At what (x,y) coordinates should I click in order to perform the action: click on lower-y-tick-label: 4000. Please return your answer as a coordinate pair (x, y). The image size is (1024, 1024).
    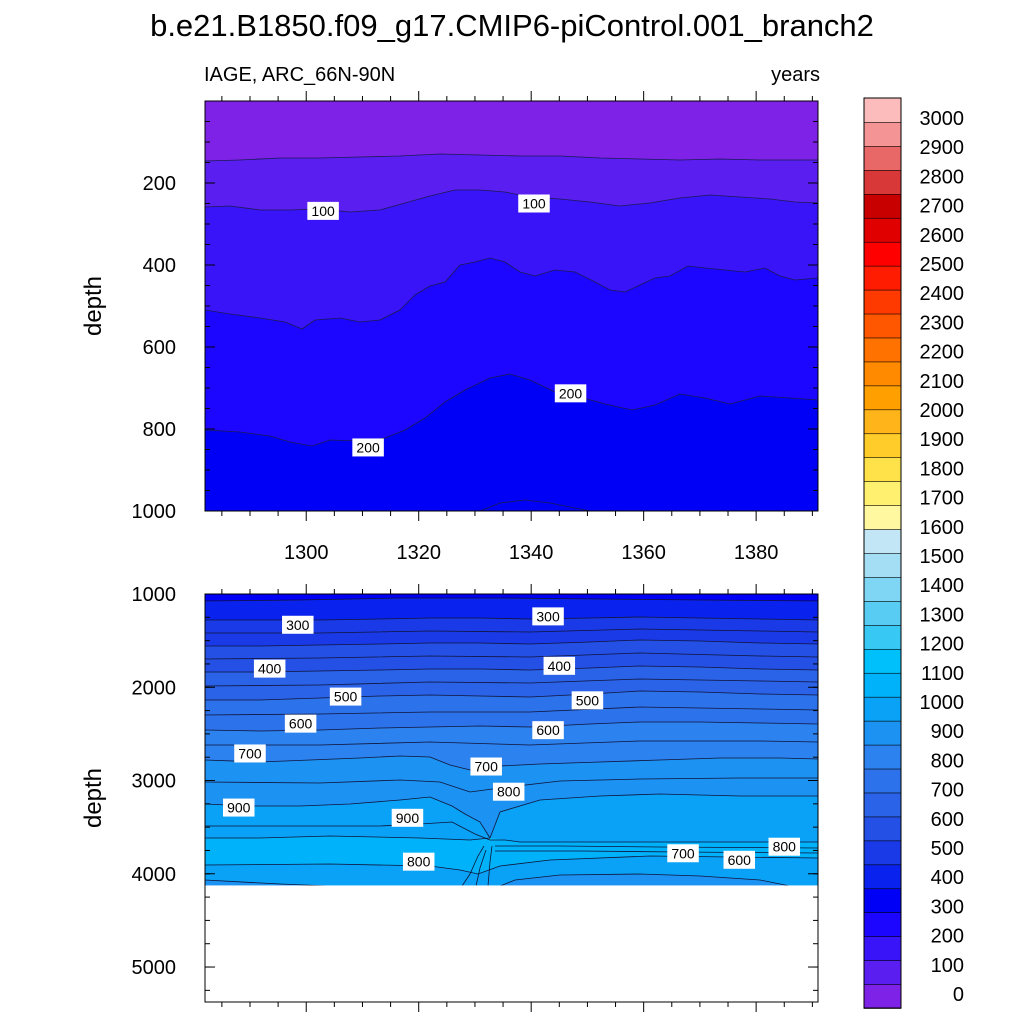
    Looking at the image, I should click on (154, 875).